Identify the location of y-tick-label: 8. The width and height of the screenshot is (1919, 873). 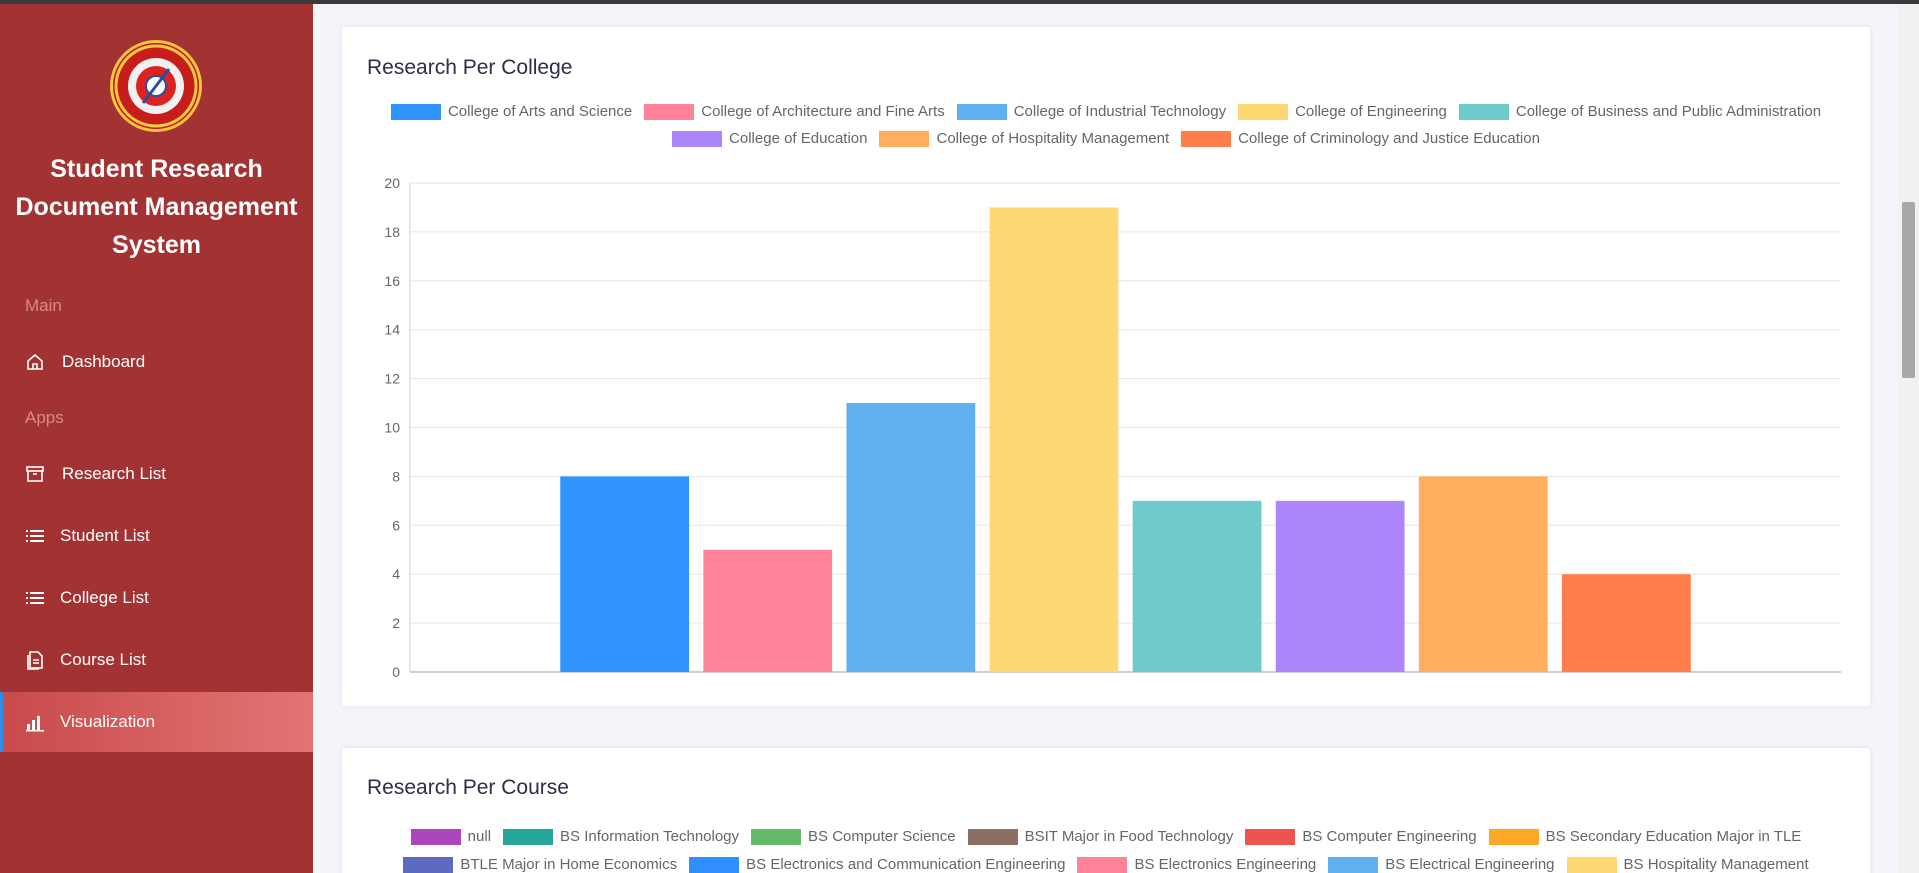
(396, 476).